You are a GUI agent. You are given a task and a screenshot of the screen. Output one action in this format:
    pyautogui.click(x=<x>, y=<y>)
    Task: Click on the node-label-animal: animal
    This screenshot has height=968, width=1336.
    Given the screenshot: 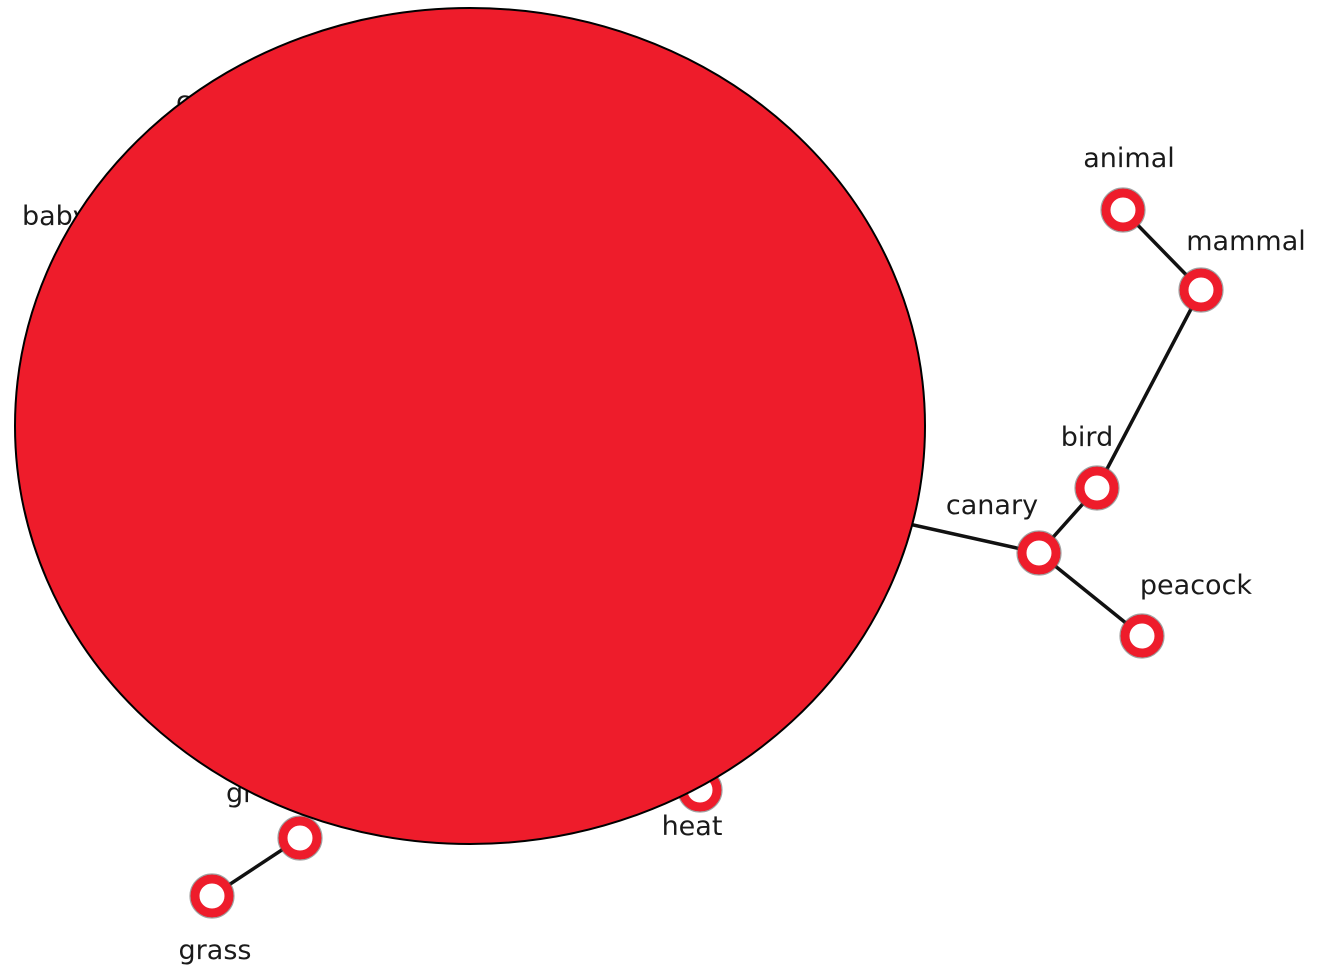 What is the action you would take?
    pyautogui.click(x=1129, y=158)
    